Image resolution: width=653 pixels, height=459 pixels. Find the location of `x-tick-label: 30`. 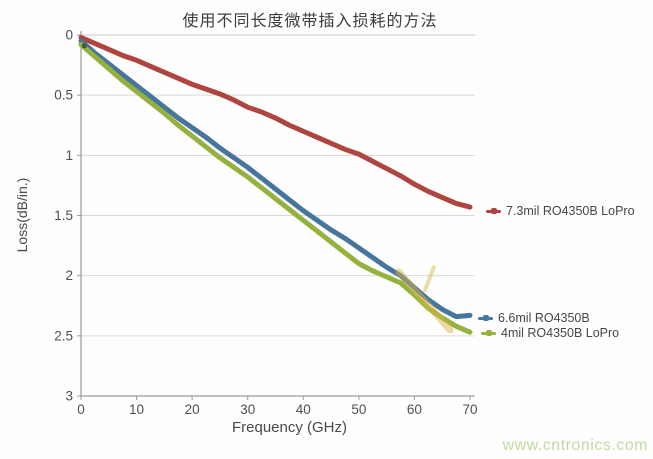

x-tick-label: 30 is located at coordinates (247, 409).